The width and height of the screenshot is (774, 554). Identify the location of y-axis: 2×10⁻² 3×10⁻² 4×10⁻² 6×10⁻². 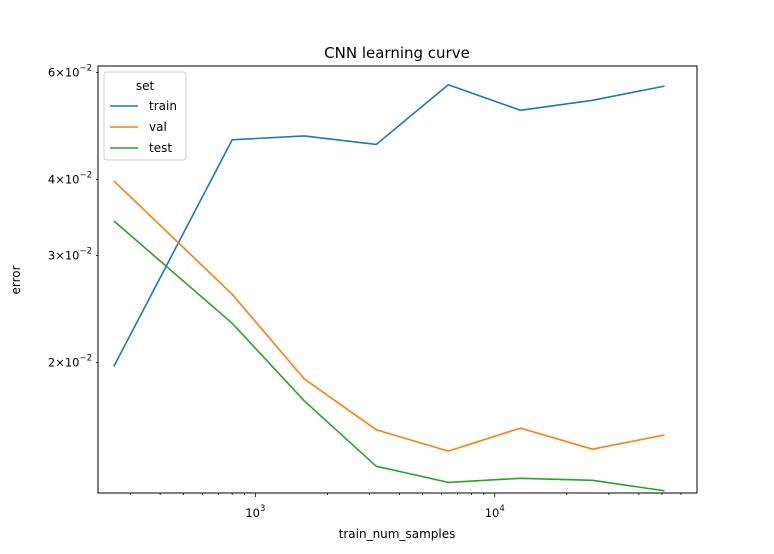
(73, 217).